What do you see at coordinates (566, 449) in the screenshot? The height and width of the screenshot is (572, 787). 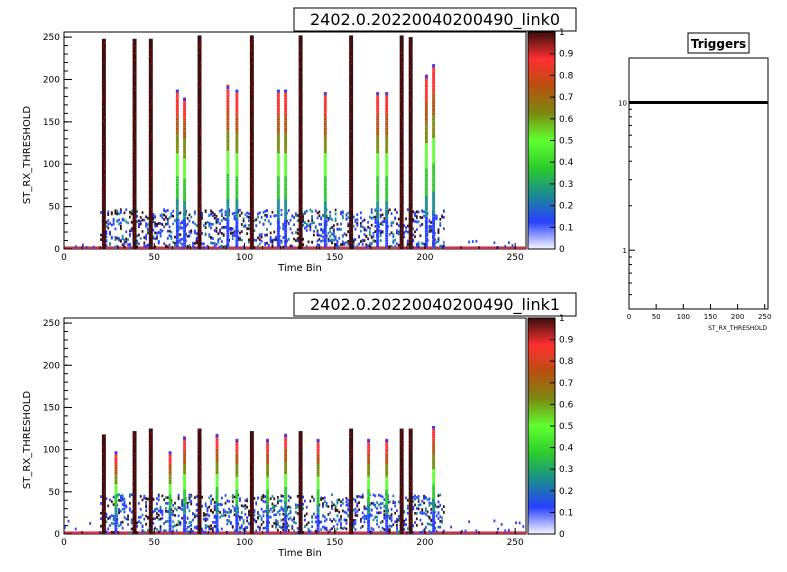 I see `colorbar-tick-label: 0.4` at bounding box center [566, 449].